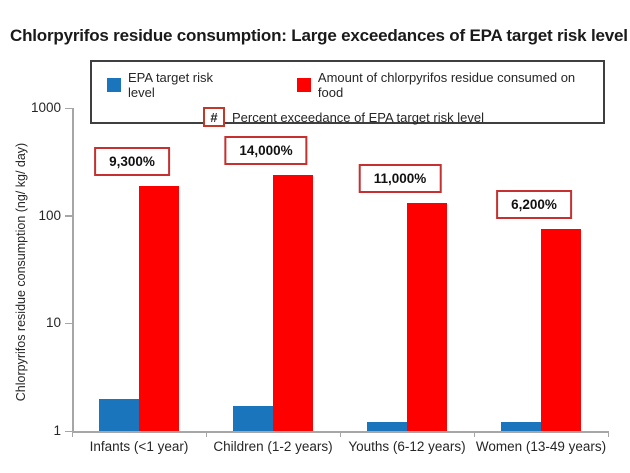 This screenshot has height=473, width=630. Describe the element at coordinates (534, 205) in the screenshot. I see `exceedance-label: 6,200%` at that location.